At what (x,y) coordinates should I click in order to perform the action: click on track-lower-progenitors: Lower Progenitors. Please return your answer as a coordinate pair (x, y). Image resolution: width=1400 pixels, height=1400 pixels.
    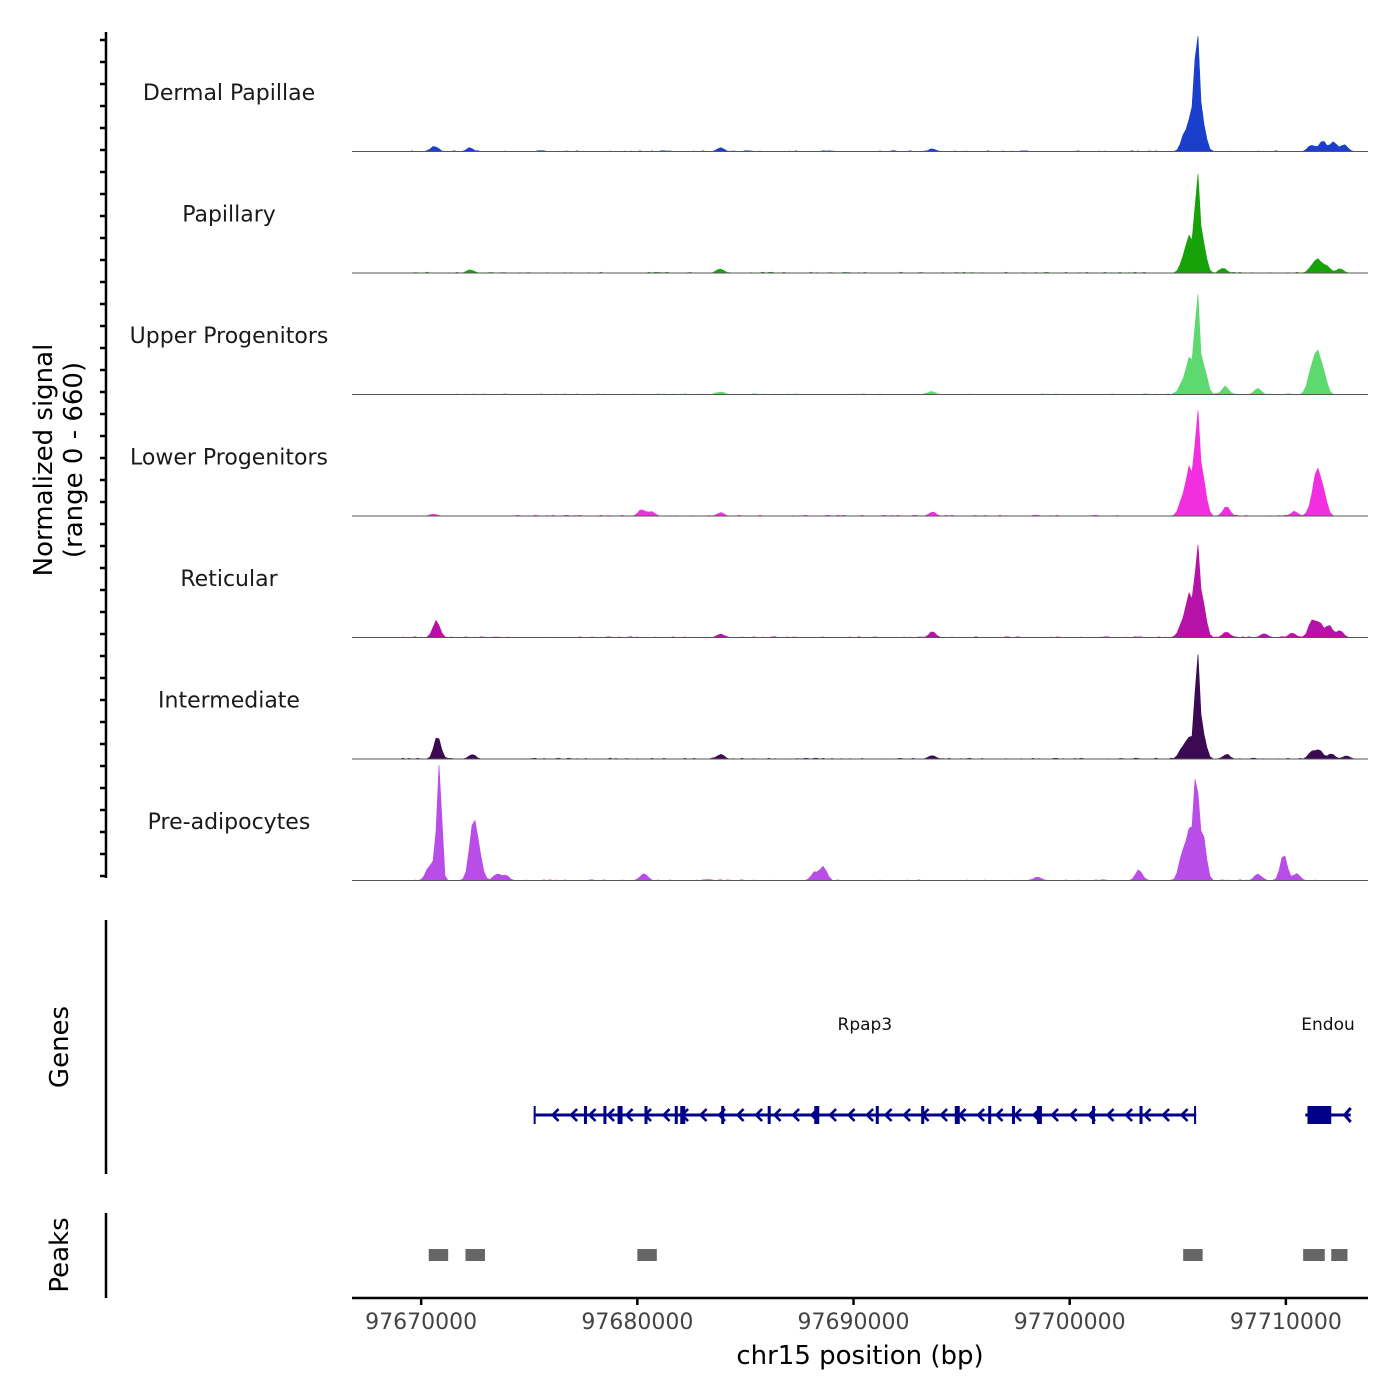
    Looking at the image, I should click on (749, 463).